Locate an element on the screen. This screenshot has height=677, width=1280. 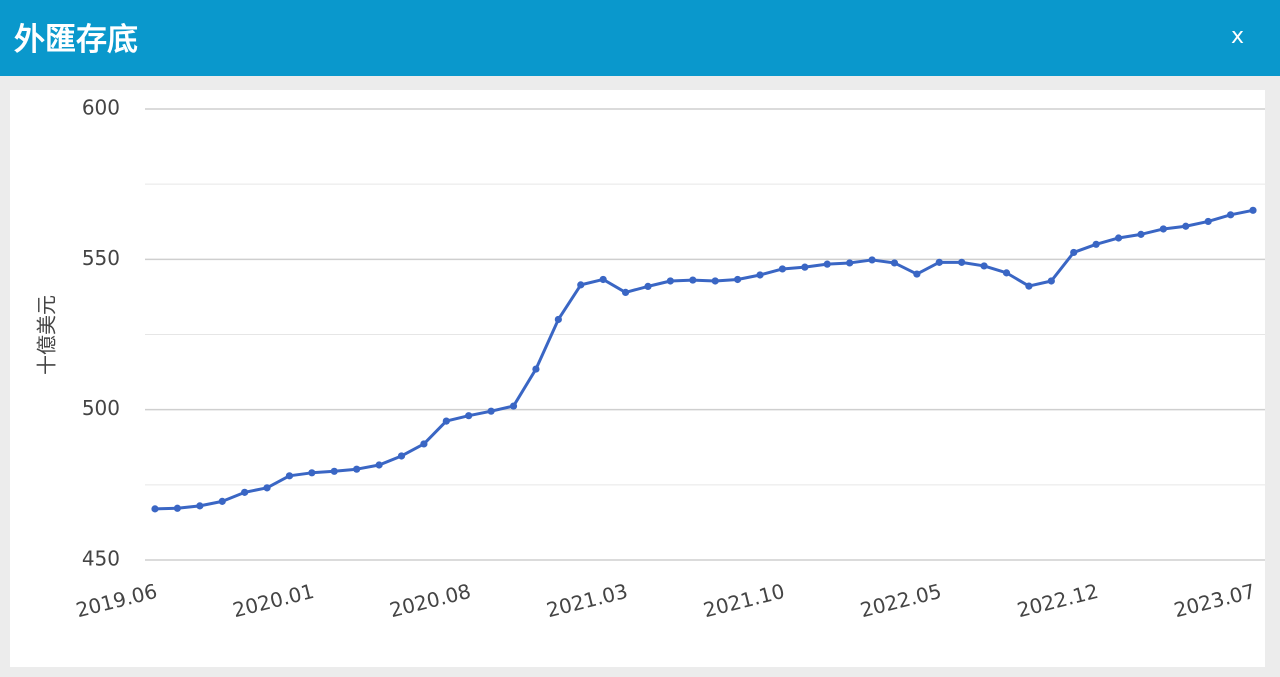
x-tick-label: 2022.12 is located at coordinates (1058, 600).